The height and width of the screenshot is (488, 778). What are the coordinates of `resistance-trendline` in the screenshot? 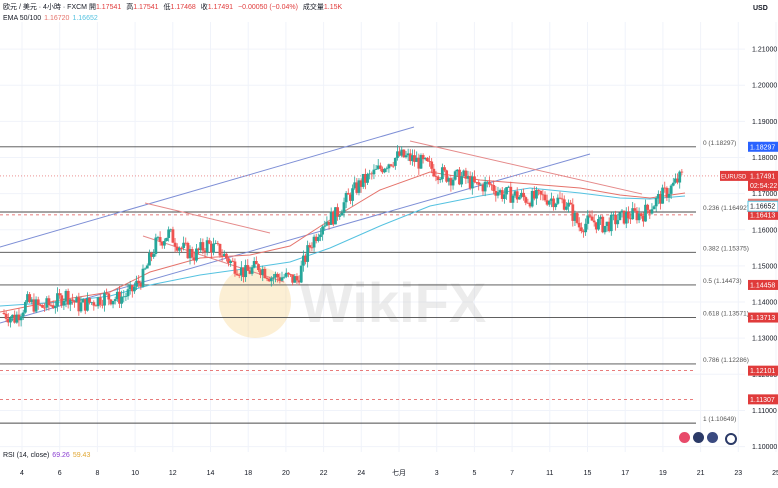 It's located at (526, 167).